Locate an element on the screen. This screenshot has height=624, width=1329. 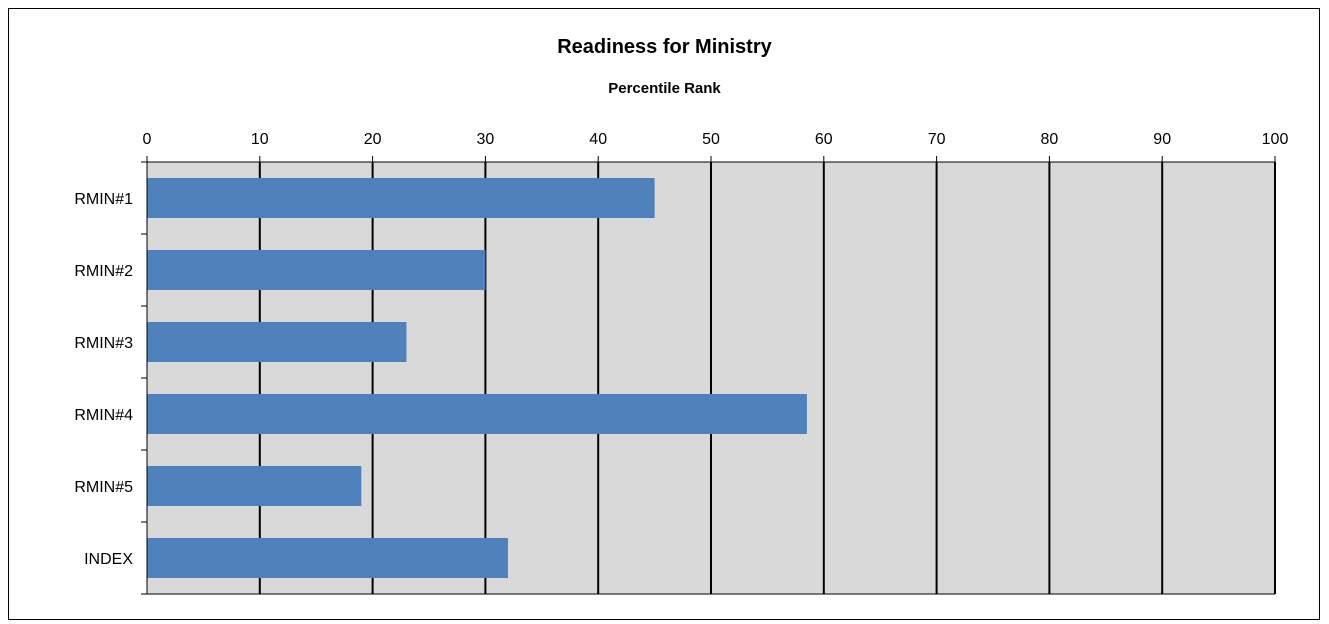
x-tick-label-100: 100 is located at coordinates (1275, 139).